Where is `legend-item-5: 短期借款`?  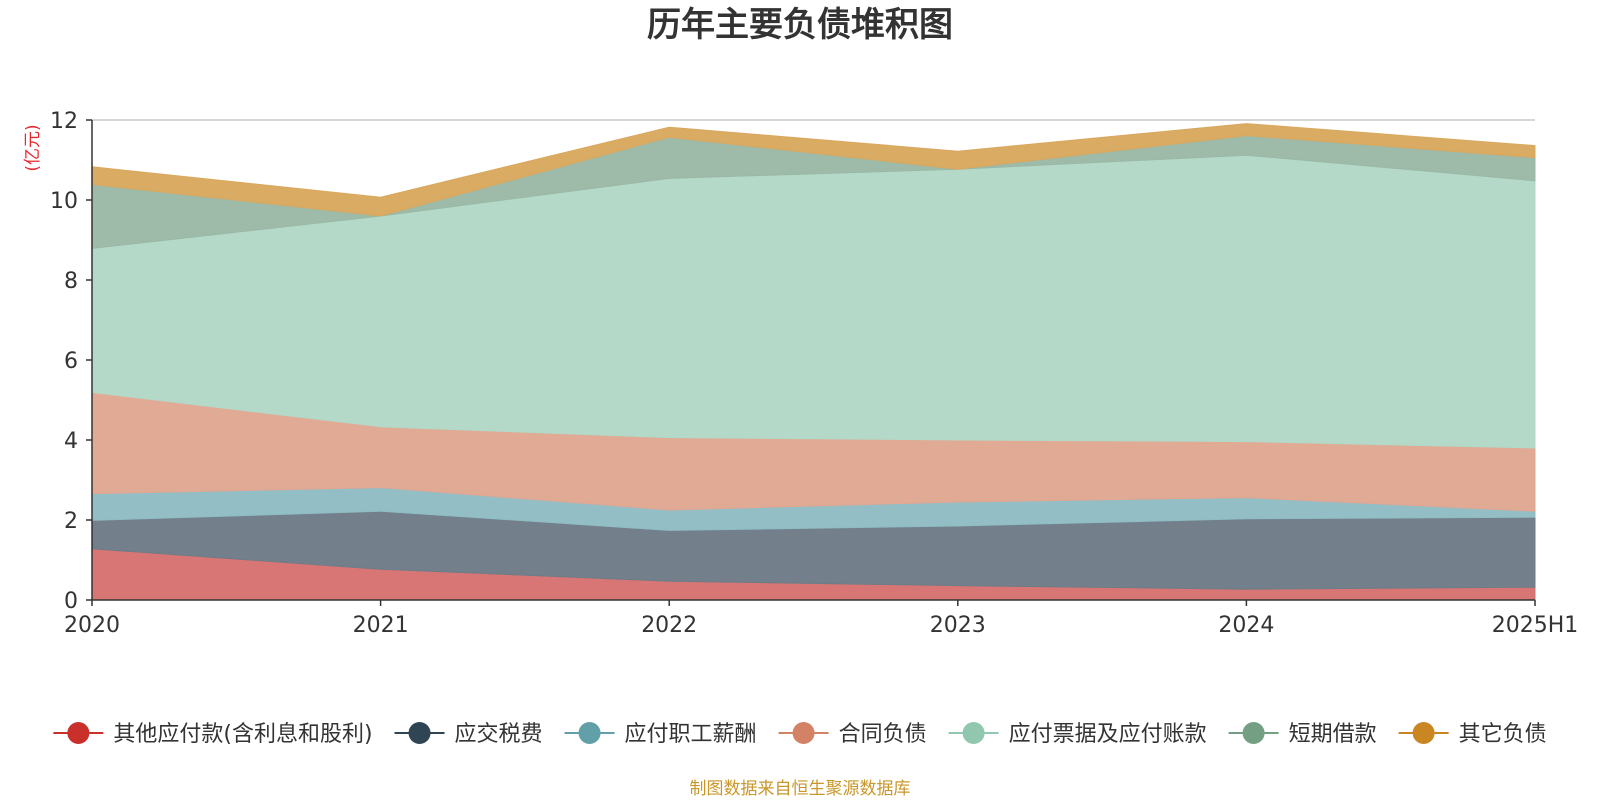
legend-item-5: 短期借款 is located at coordinates (1302, 734).